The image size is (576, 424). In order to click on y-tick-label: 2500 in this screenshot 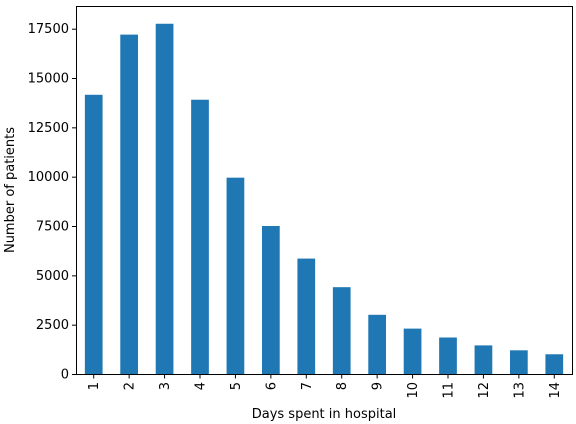, I will do `click(52, 325)`.